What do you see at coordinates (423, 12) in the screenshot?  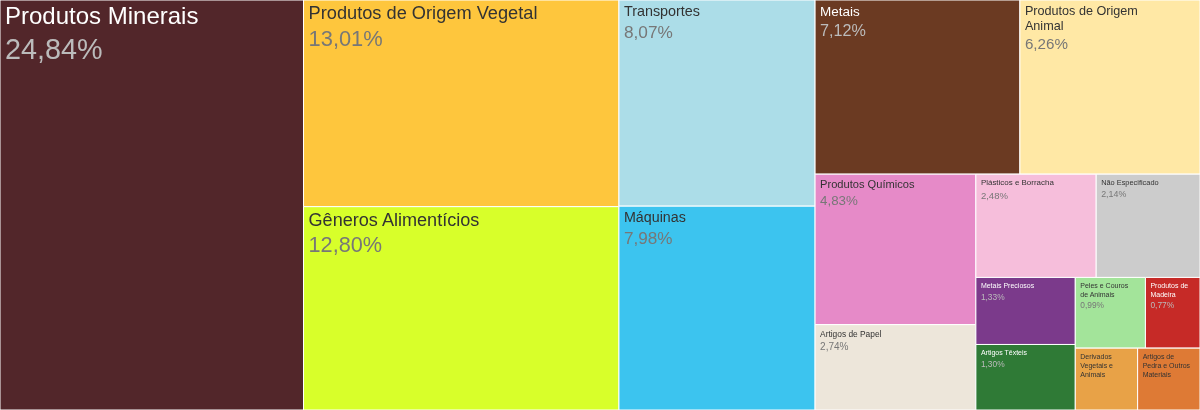 I see `category-label: Produtos de Origem Vegetal` at bounding box center [423, 12].